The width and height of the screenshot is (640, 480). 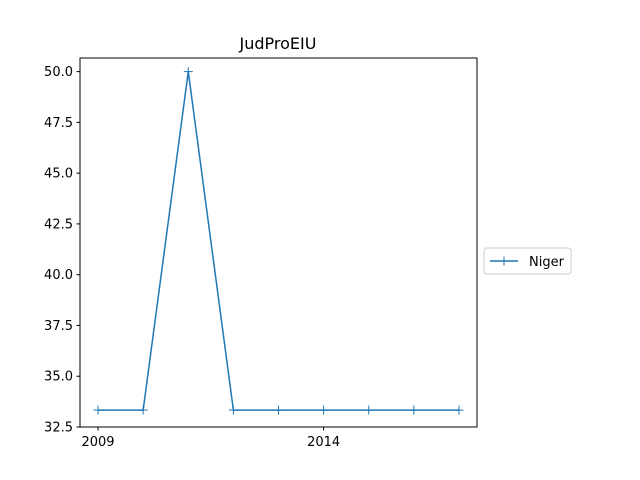 What do you see at coordinates (58, 224) in the screenshot?
I see `y-tick-label: 42.5` at bounding box center [58, 224].